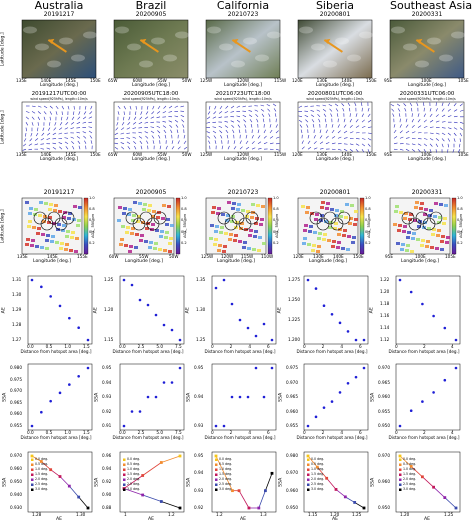  Describe the element at coordinates (335, 192) in the screenshot. I see `aerosol-date: 20200801` at that location.